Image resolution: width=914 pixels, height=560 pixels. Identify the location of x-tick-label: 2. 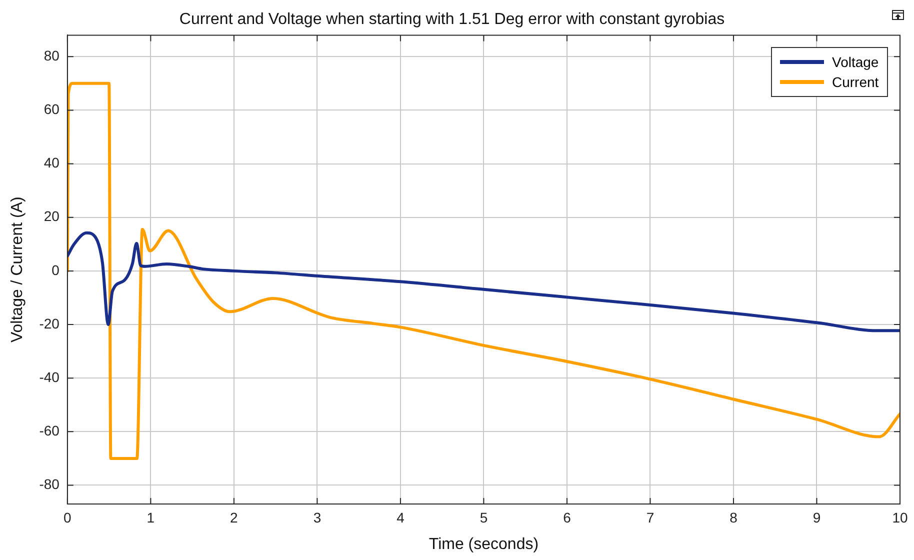
(234, 517).